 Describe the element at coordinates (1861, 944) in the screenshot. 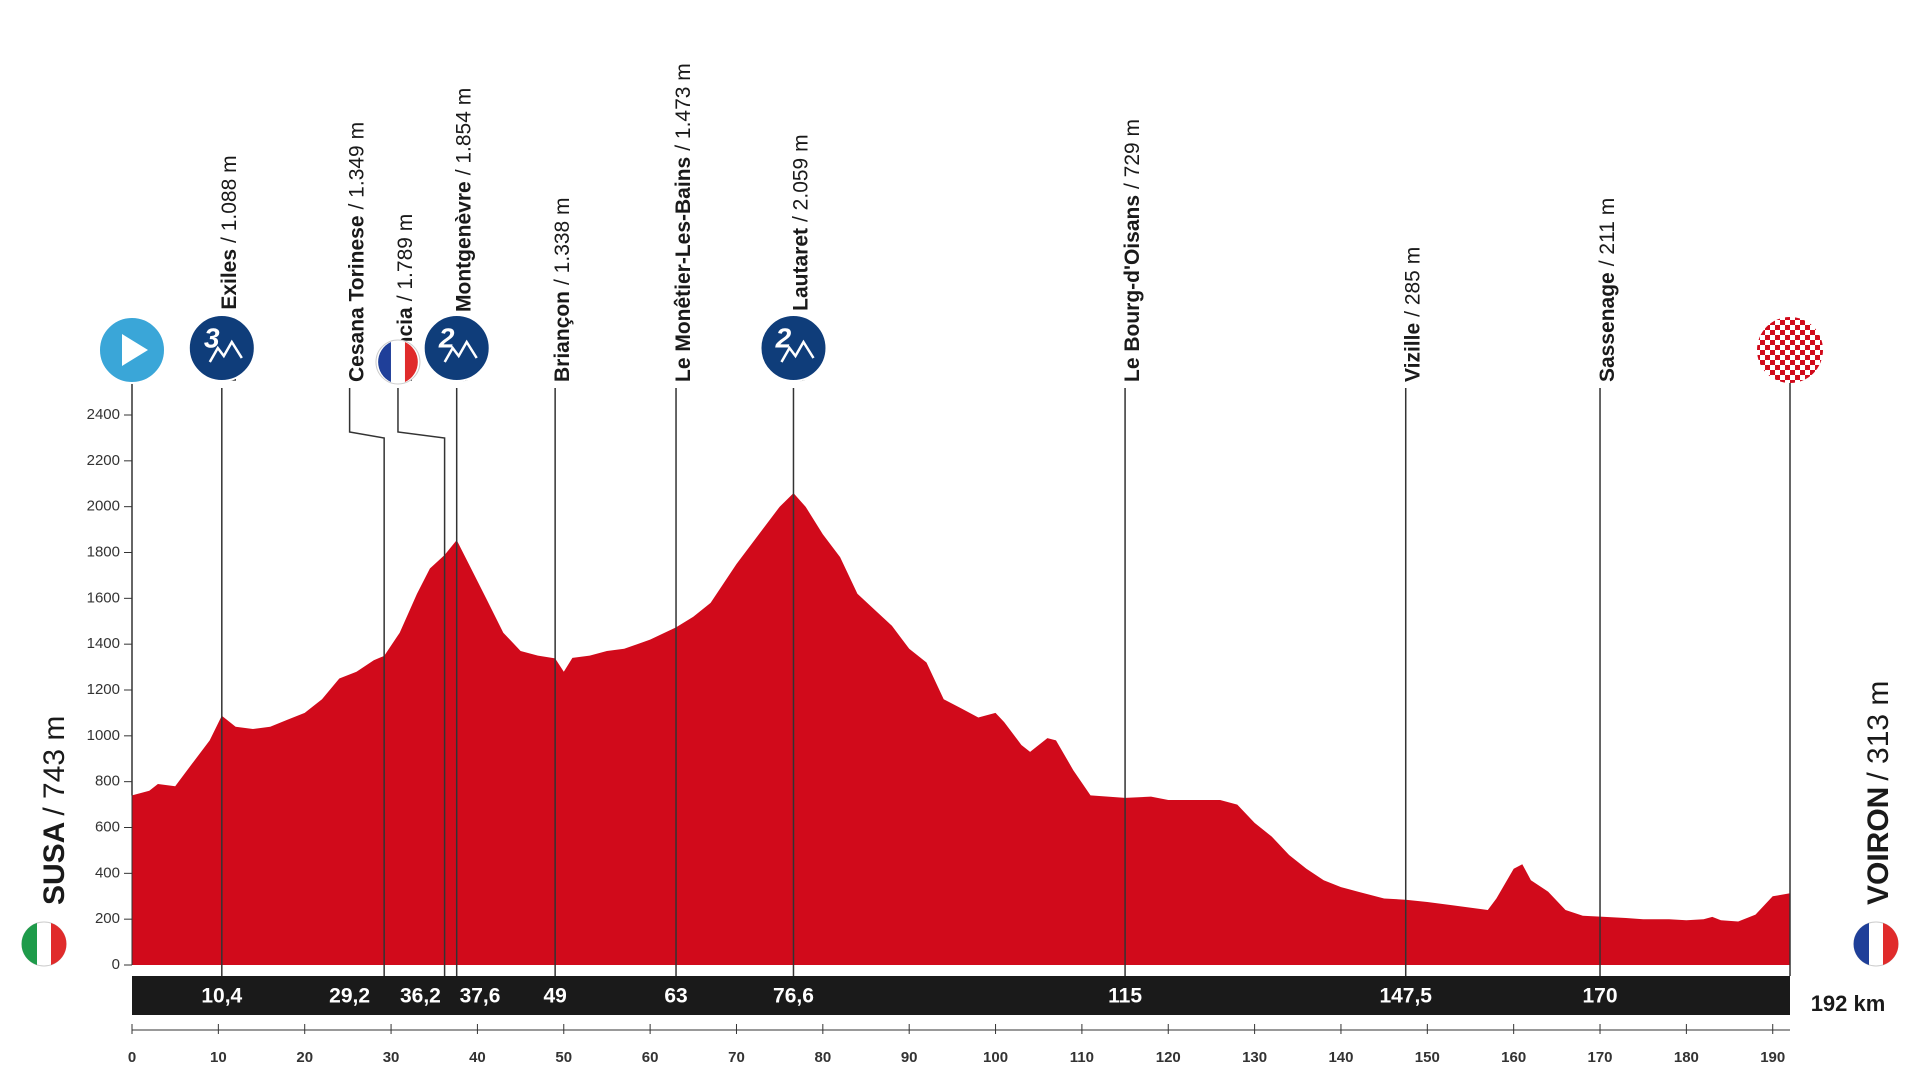

I see `france-flag-left` at that location.